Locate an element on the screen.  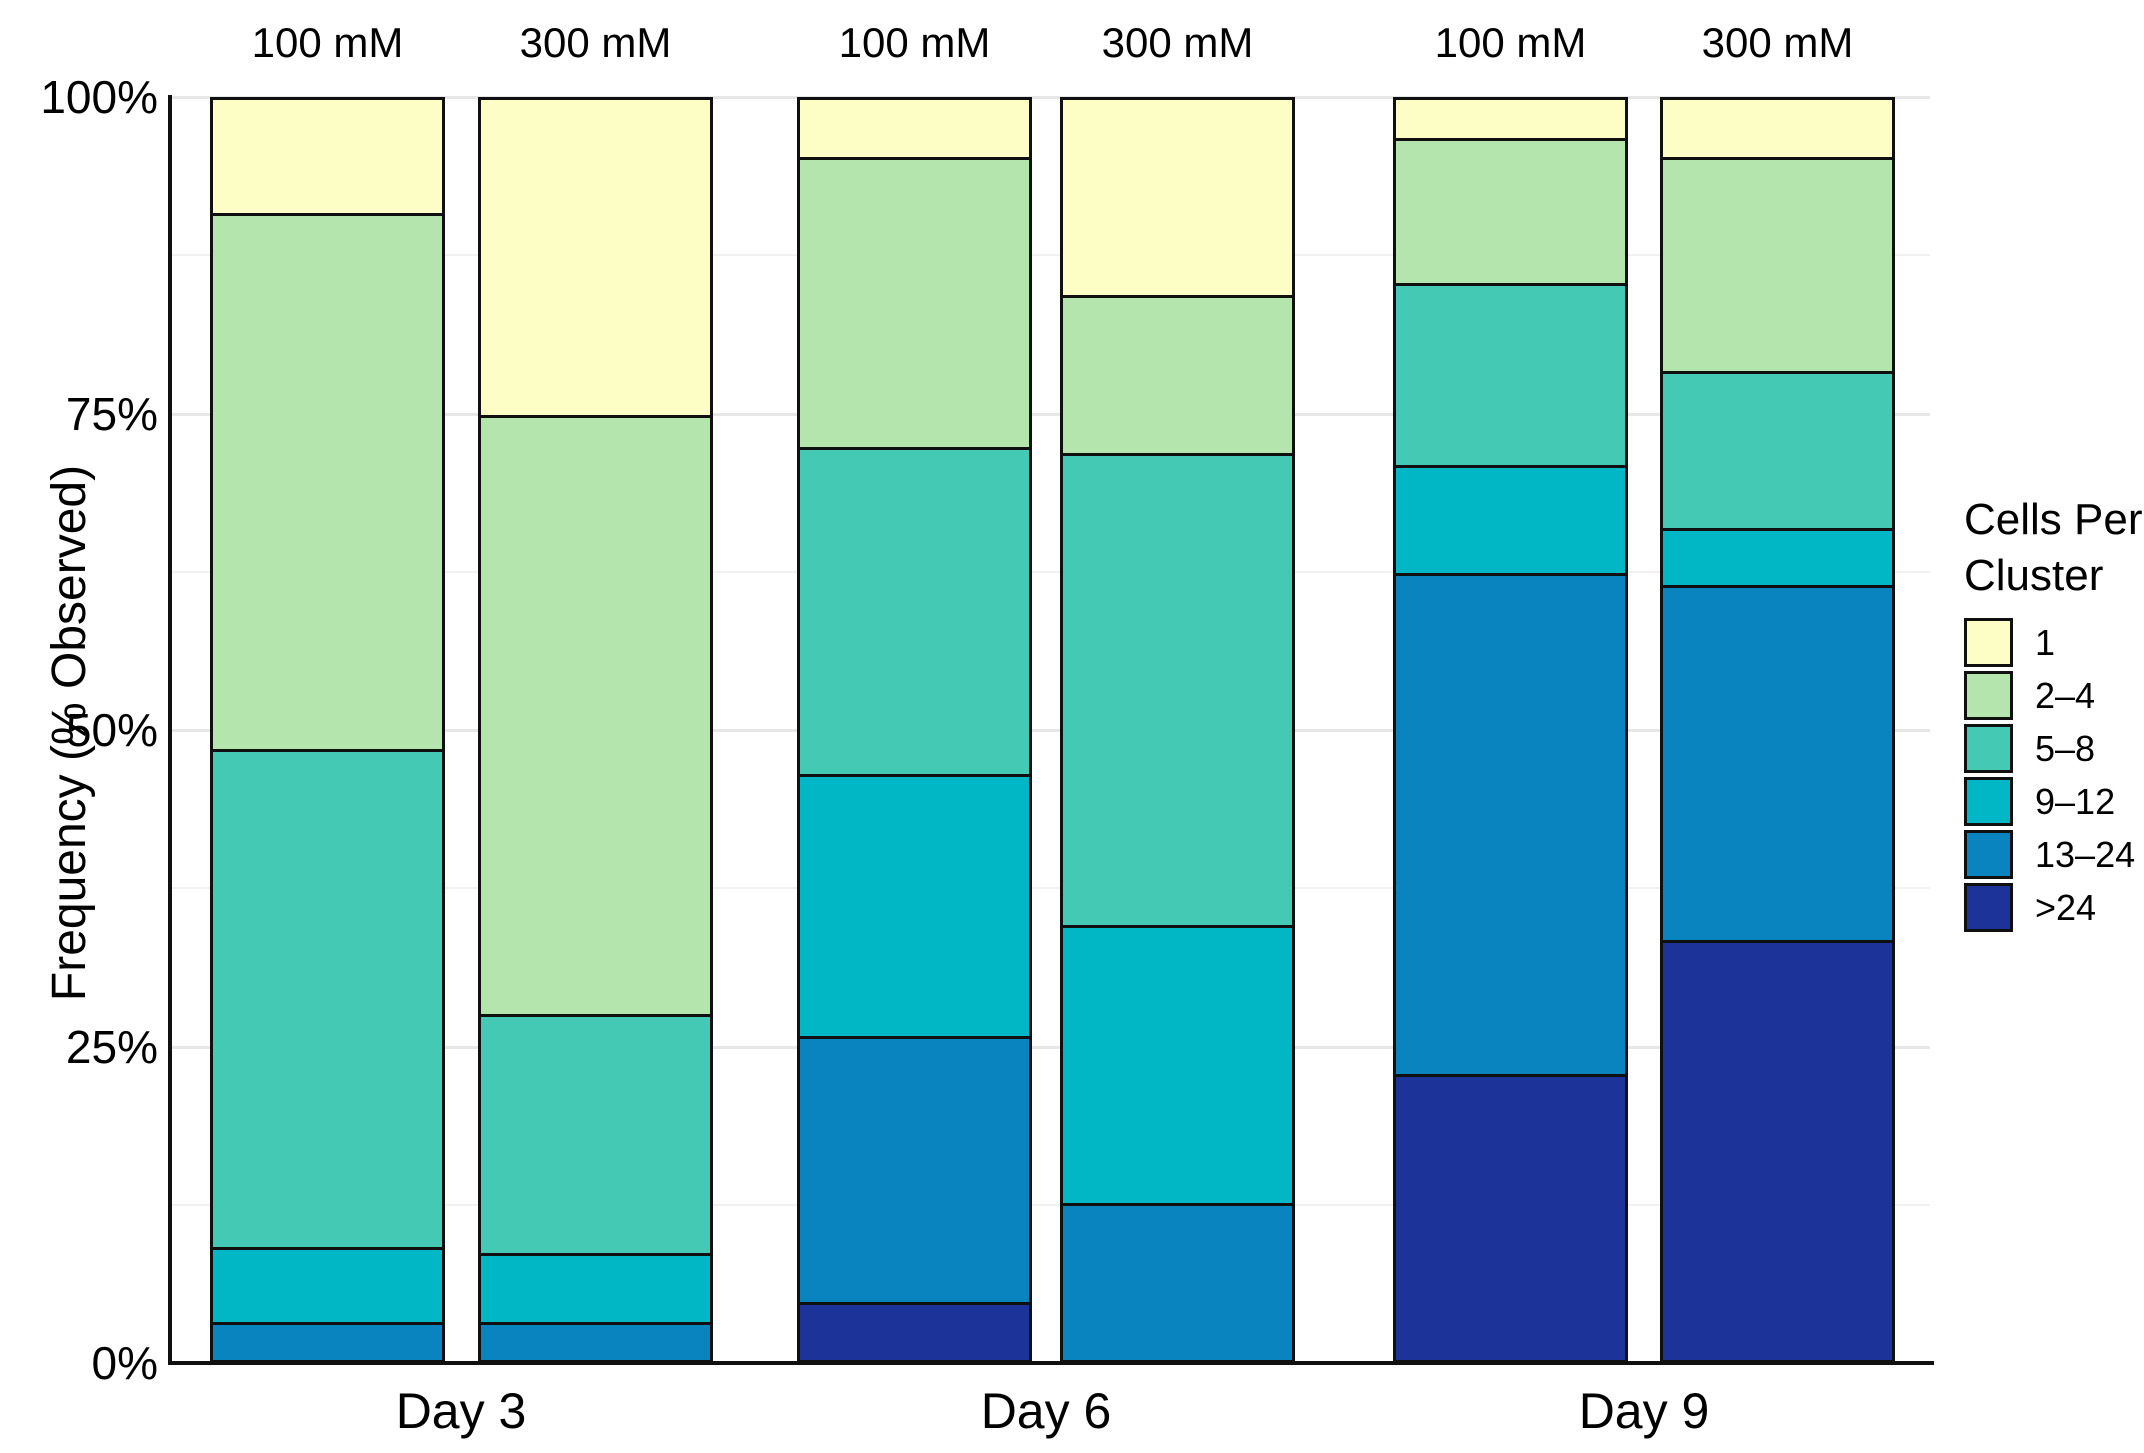
legend-title-line1: Cells Per is located at coordinates (2053, 519).